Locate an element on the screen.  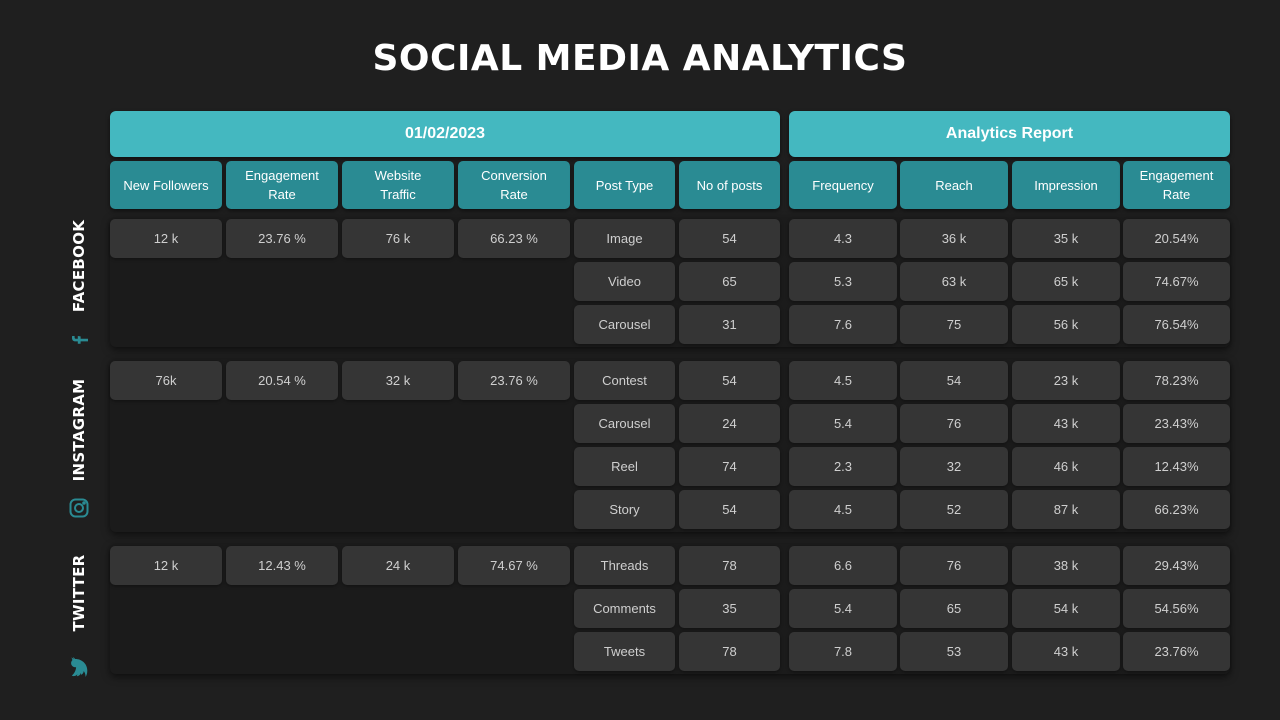
table-cell: 31 is located at coordinates (729, 324).